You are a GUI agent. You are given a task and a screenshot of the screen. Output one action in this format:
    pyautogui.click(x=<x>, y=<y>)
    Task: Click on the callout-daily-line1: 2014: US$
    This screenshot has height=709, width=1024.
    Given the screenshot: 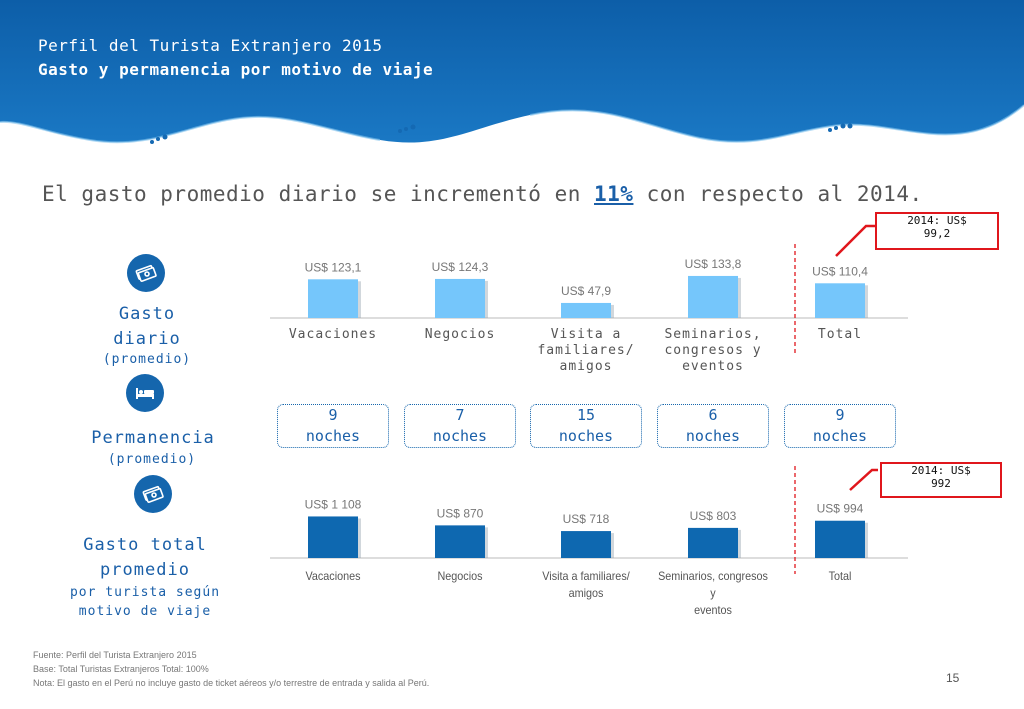 What is the action you would take?
    pyautogui.click(x=937, y=220)
    